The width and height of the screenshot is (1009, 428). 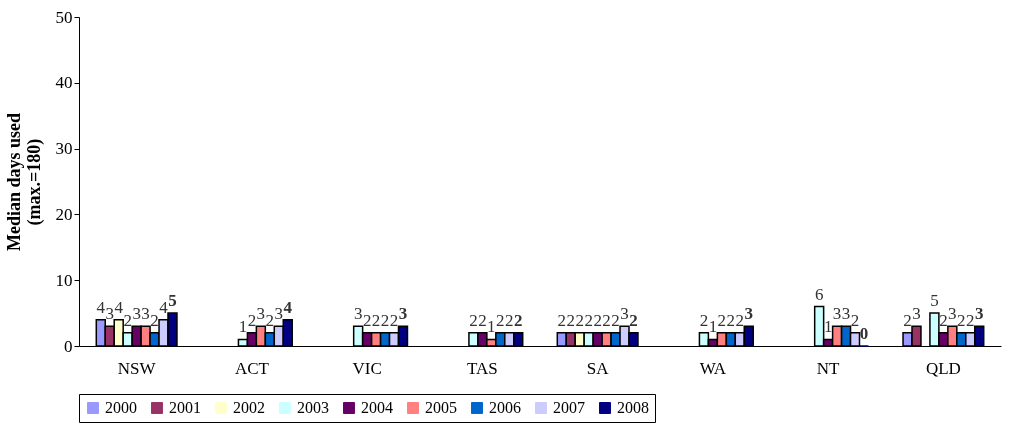 What do you see at coordinates (313, 407) in the screenshot?
I see `legend-label: 2003` at bounding box center [313, 407].